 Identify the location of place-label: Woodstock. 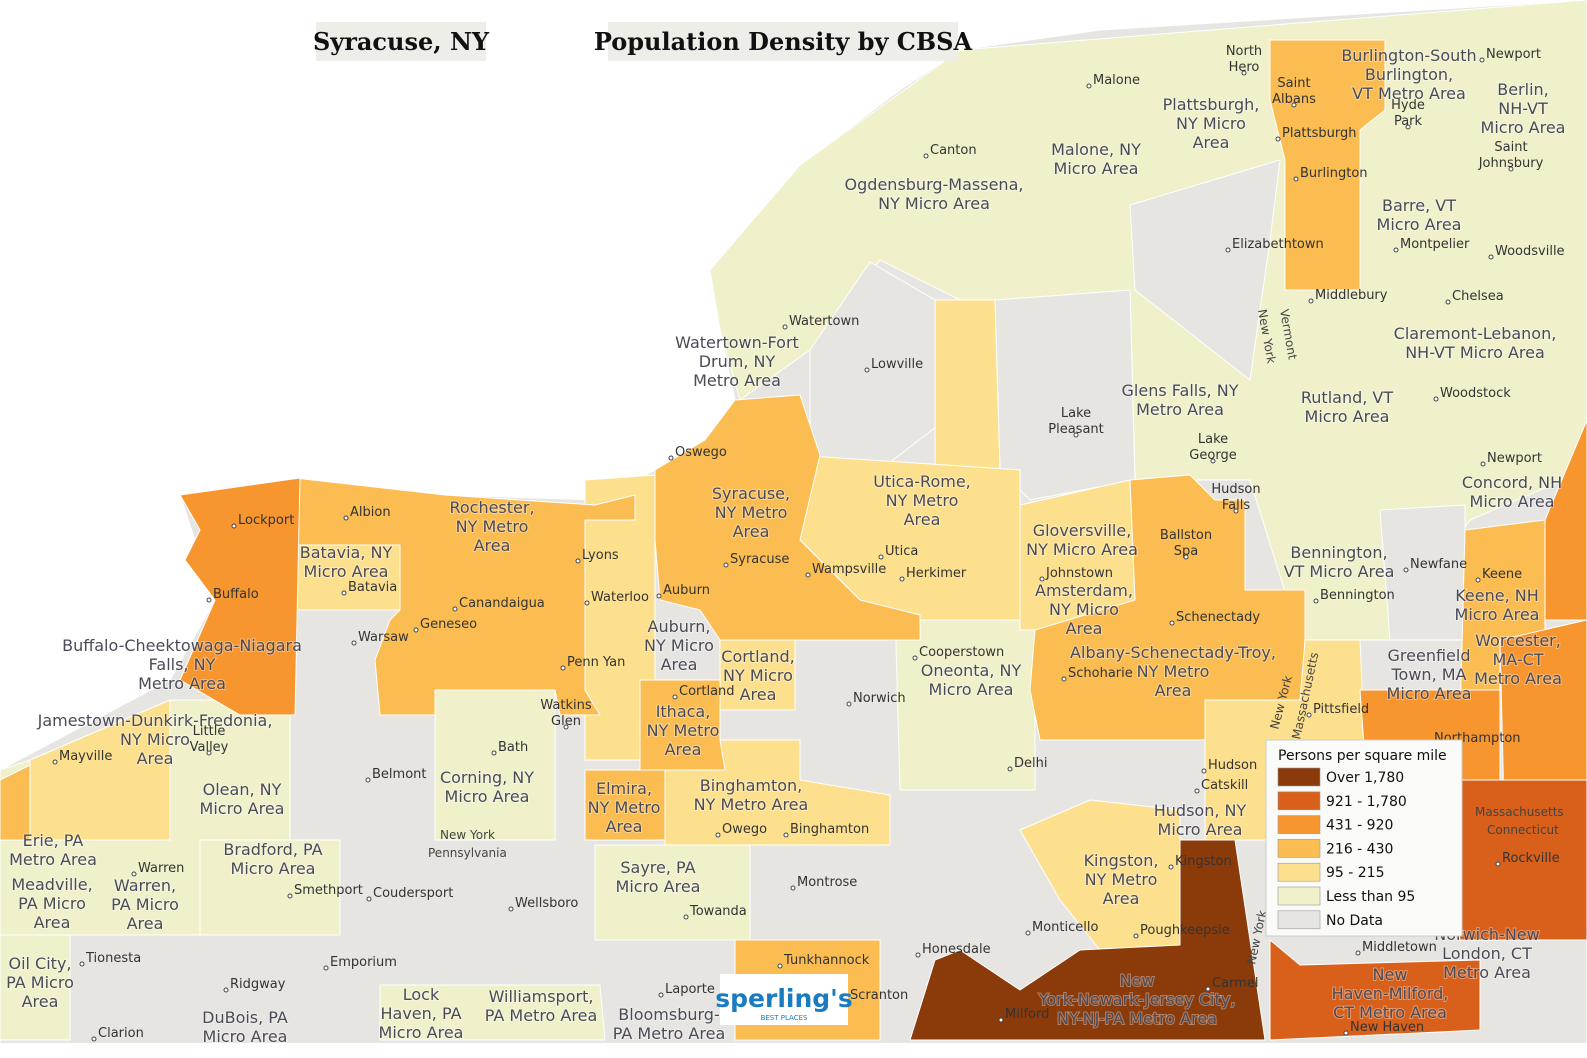
(1475, 393).